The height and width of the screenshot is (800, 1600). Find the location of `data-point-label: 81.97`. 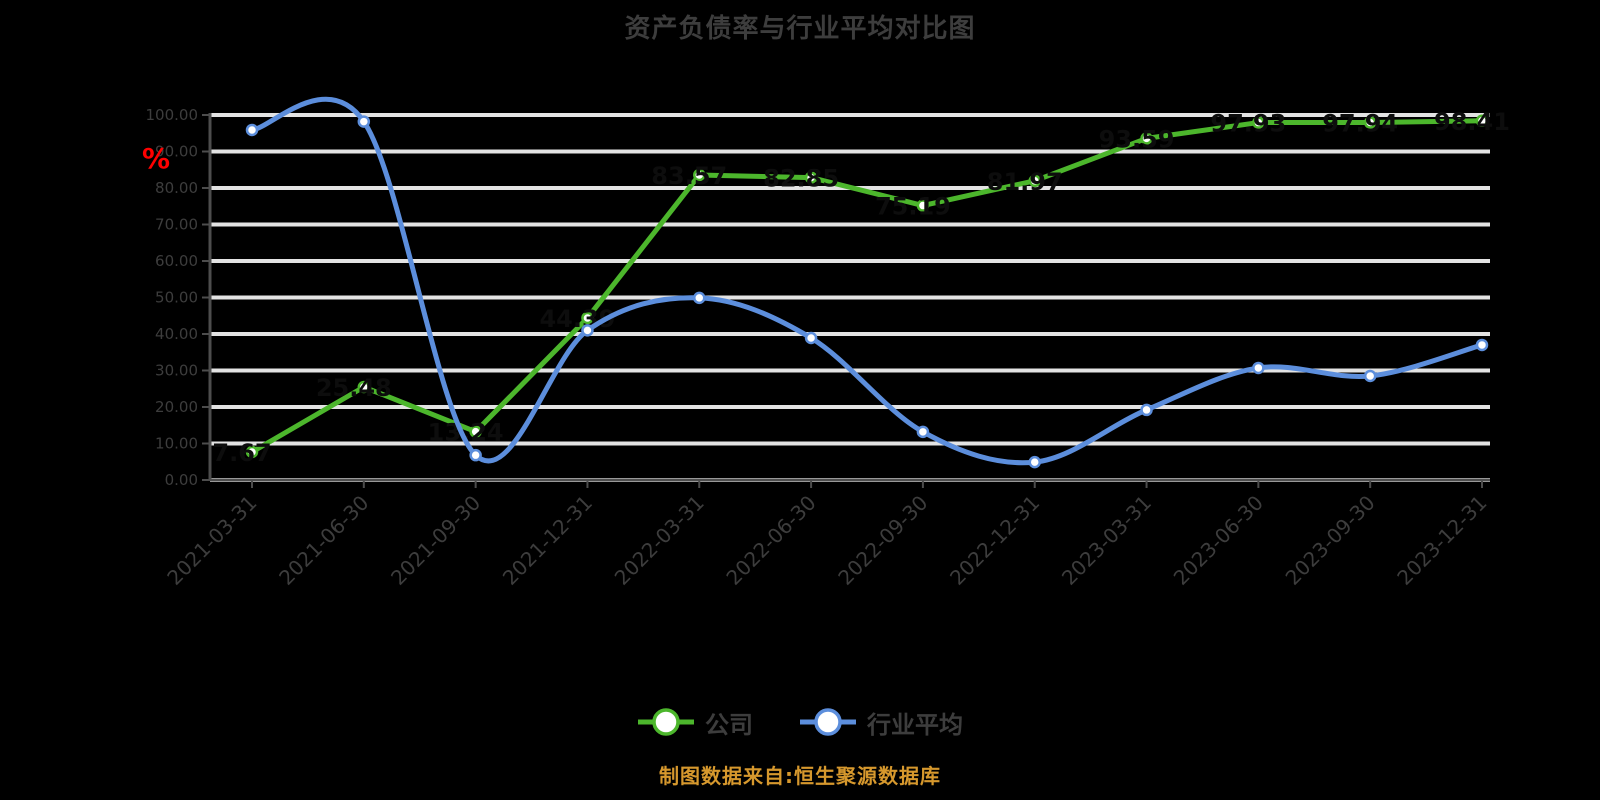

data-point-label: 81.97 is located at coordinates (1025, 182).